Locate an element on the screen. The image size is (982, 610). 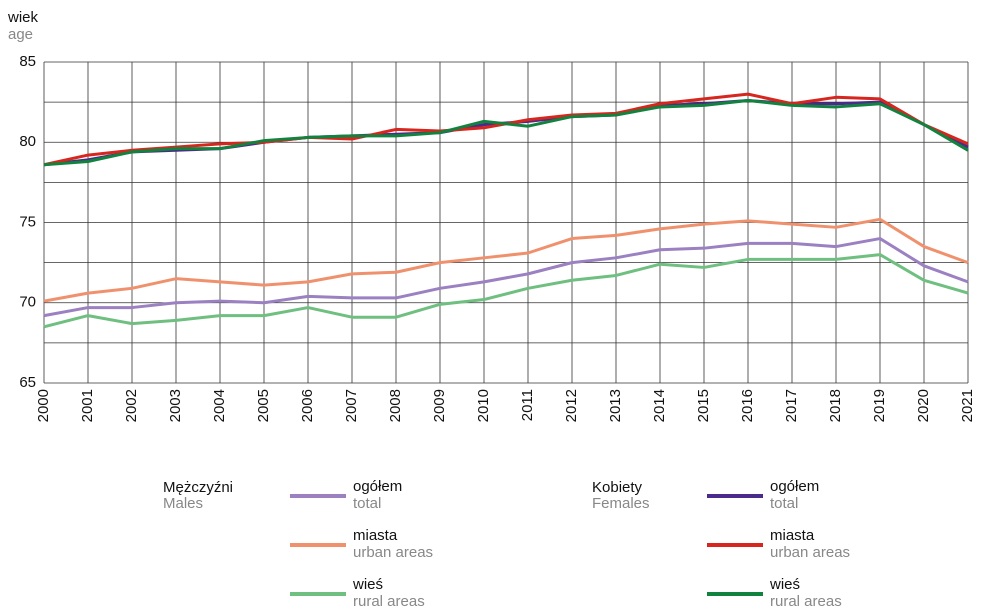
x-tick-label: 2018 is located at coordinates (835, 405).